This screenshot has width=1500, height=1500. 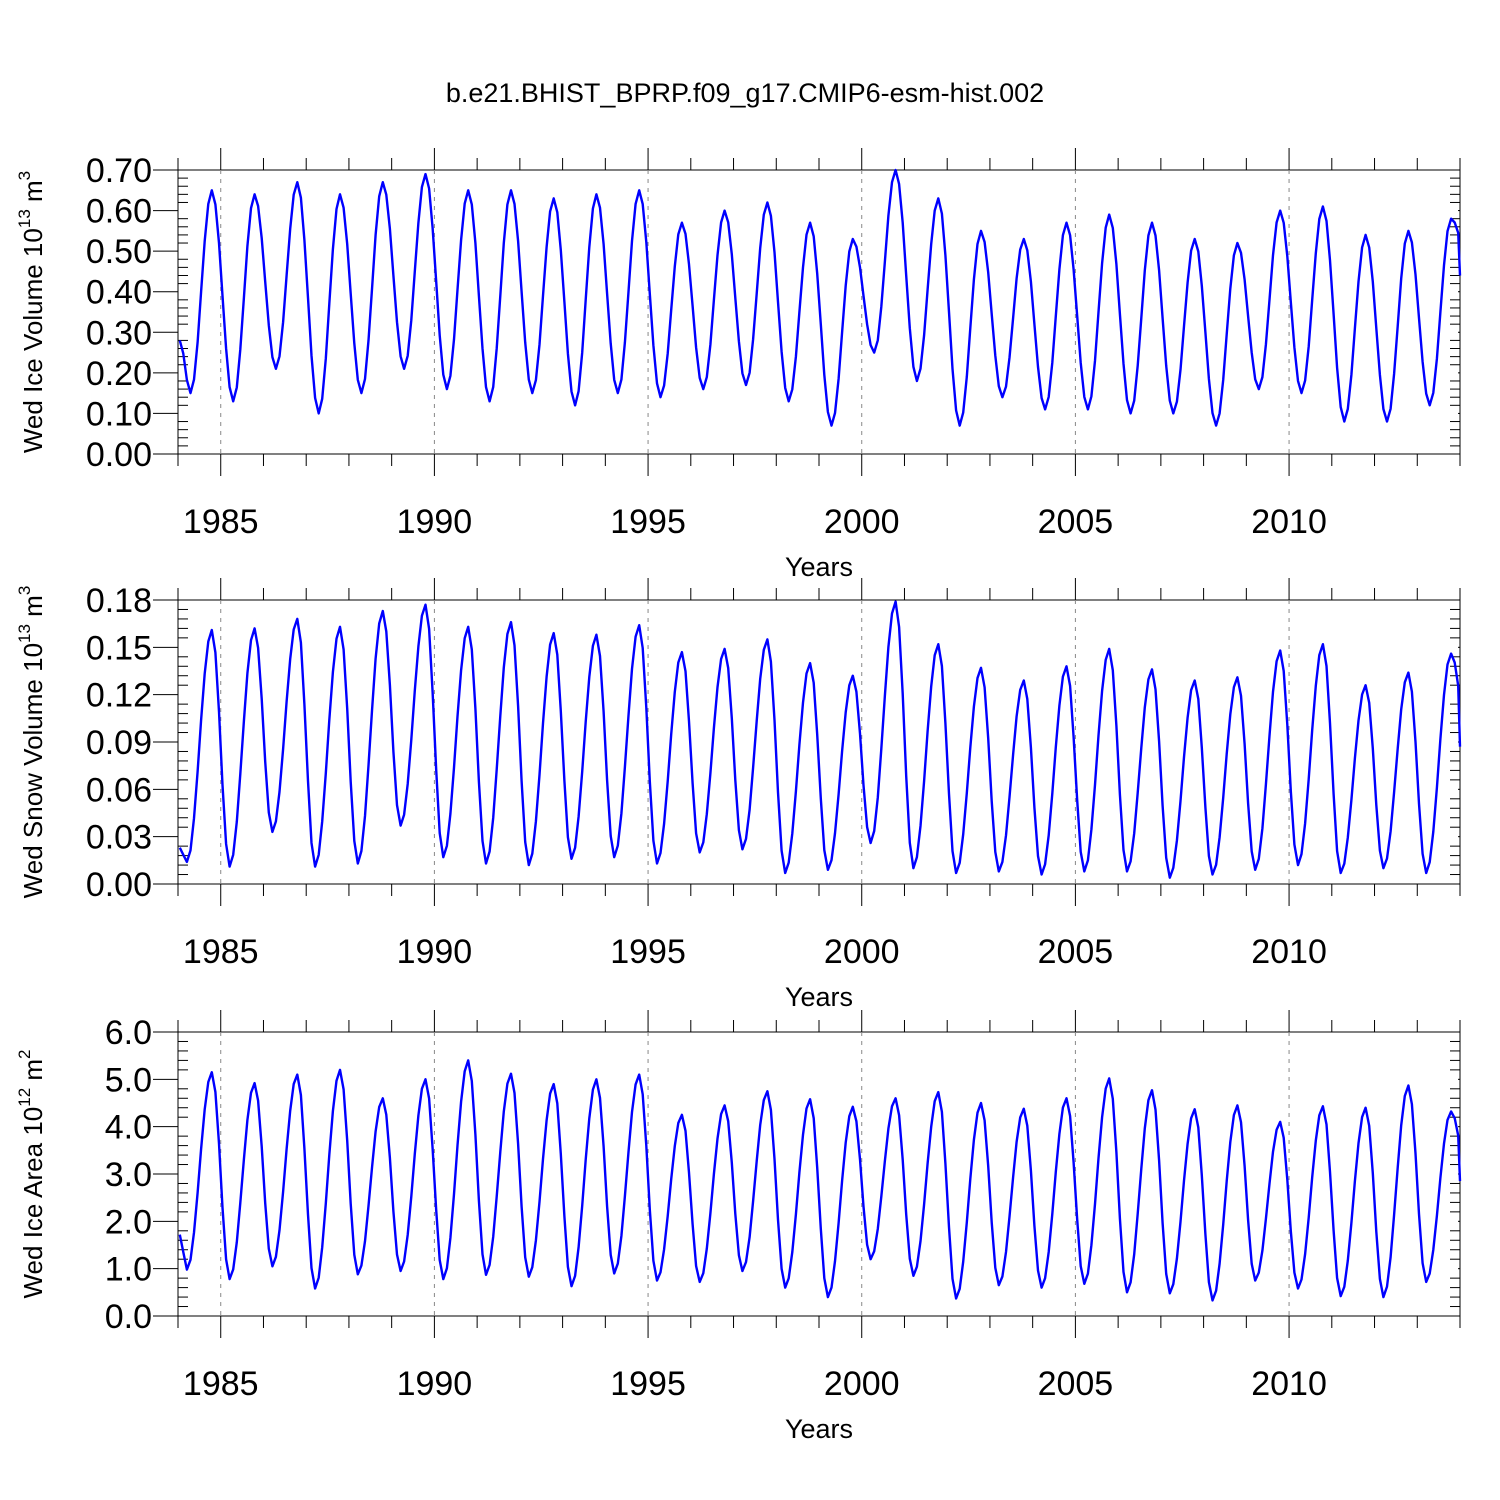 What do you see at coordinates (119, 790) in the screenshot?
I see `y-tick-label: 0.06` at bounding box center [119, 790].